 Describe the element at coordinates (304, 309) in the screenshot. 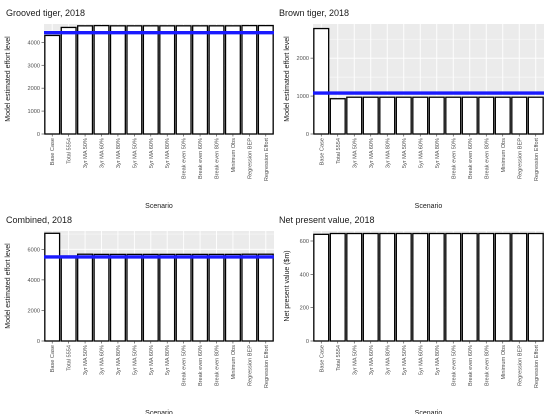

I see `y-tick-label: 200` at that location.